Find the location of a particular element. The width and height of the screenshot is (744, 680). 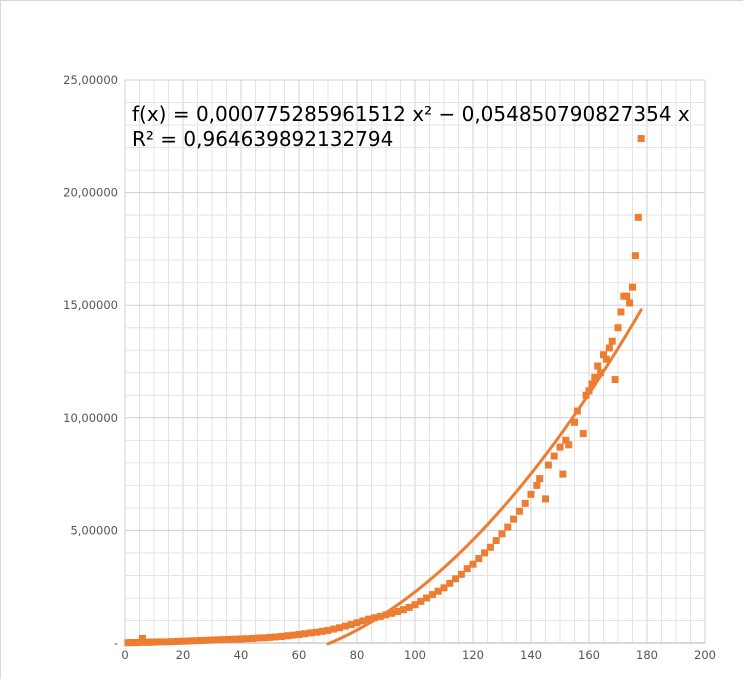

y-tick-label: - is located at coordinates (116, 643).